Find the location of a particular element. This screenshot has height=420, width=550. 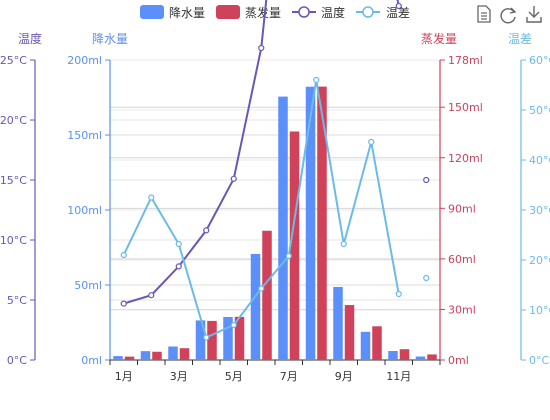

toolbox is located at coordinates (509, 14).